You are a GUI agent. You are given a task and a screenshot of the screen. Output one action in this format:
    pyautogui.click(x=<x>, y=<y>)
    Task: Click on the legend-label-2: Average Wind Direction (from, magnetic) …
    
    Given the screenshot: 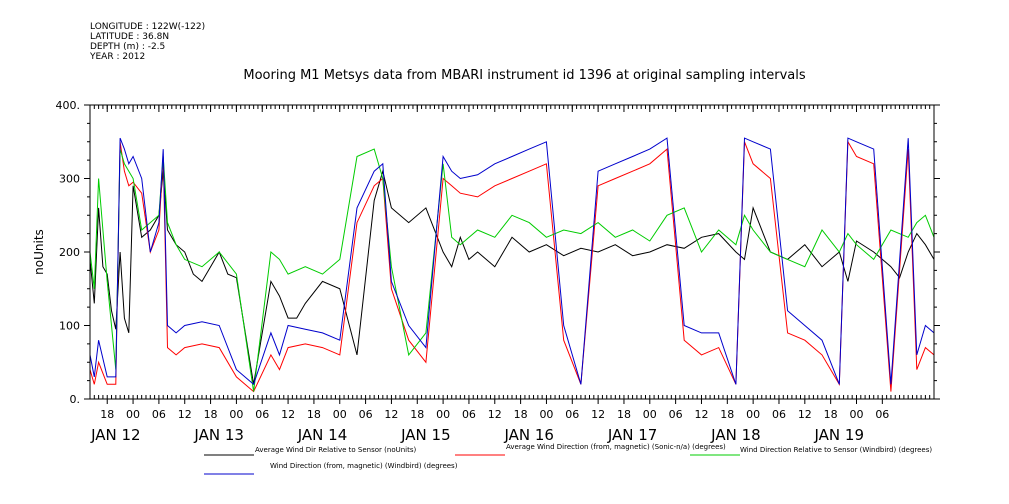 What is the action you would take?
    pyautogui.click(x=616, y=447)
    